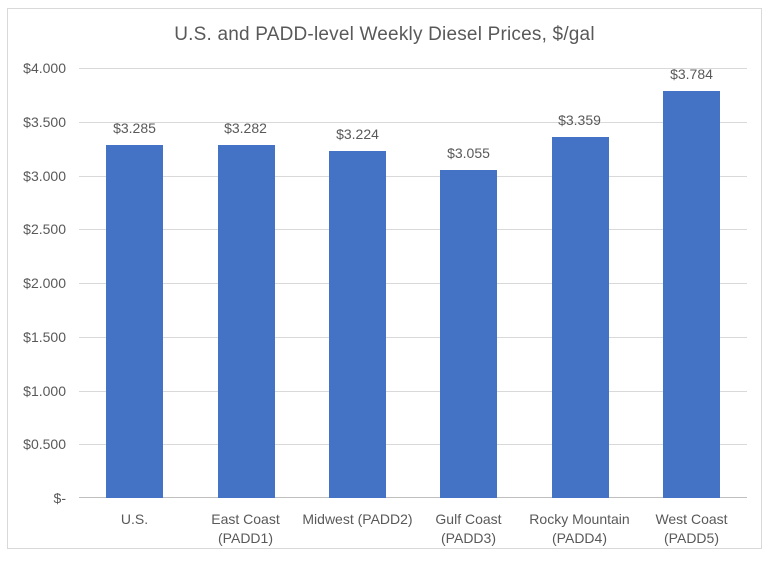  Describe the element at coordinates (468, 153) in the screenshot. I see `bar-value-label: $3.055` at that location.